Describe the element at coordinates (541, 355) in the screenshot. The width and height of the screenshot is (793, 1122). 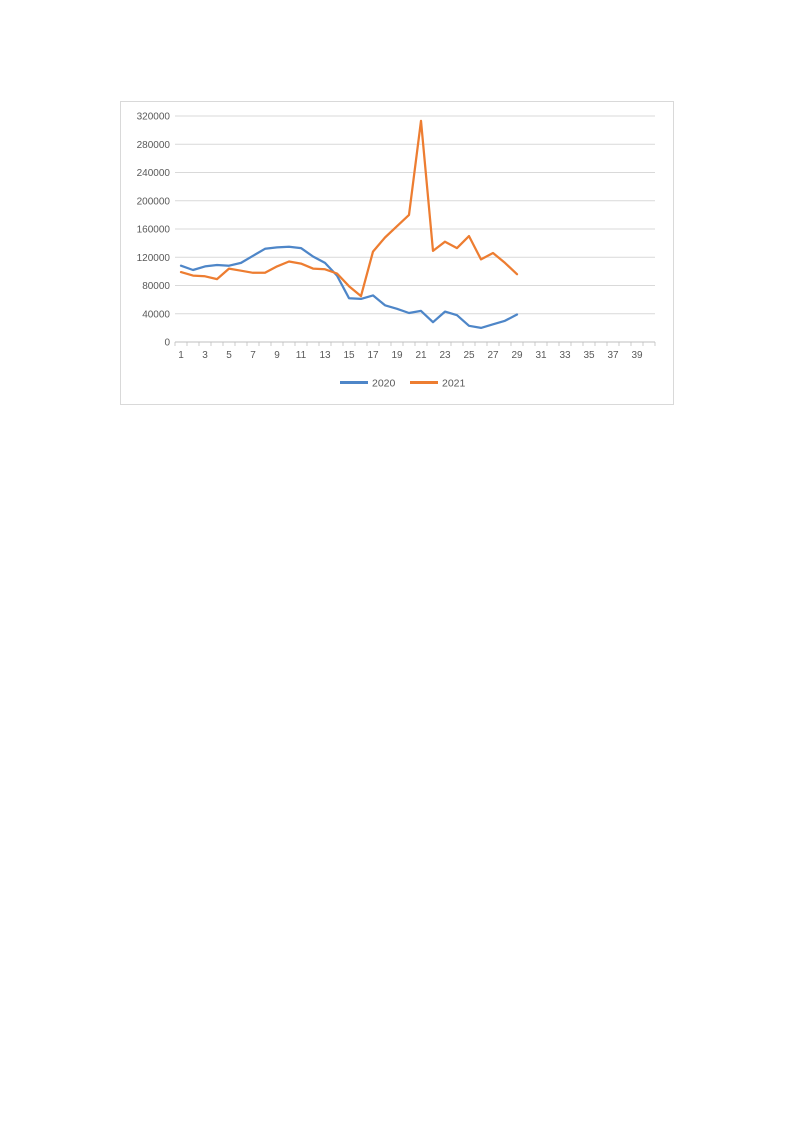
I see `x-axis-label: 31` at that location.